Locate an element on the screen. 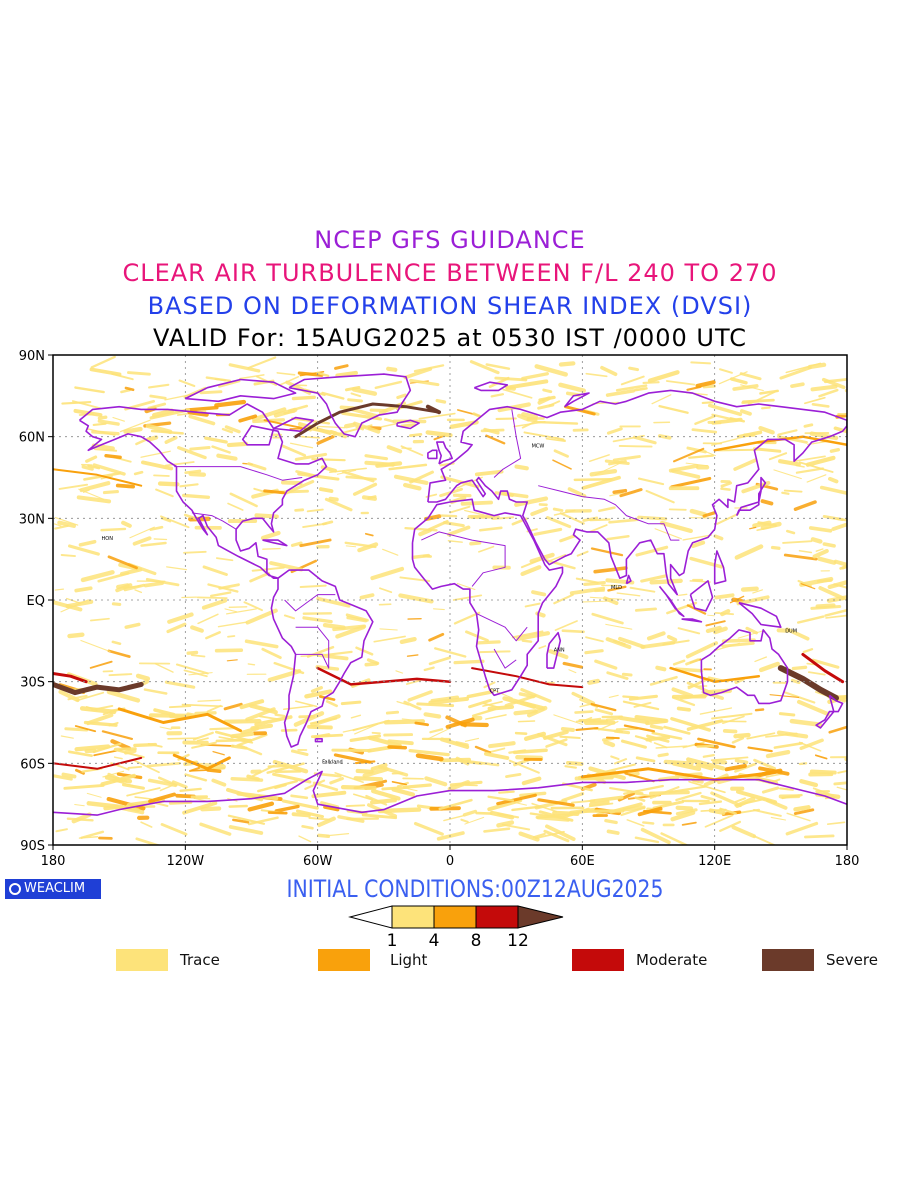 The image size is (900, 1200). coastline is located at coordinates (294, 424).